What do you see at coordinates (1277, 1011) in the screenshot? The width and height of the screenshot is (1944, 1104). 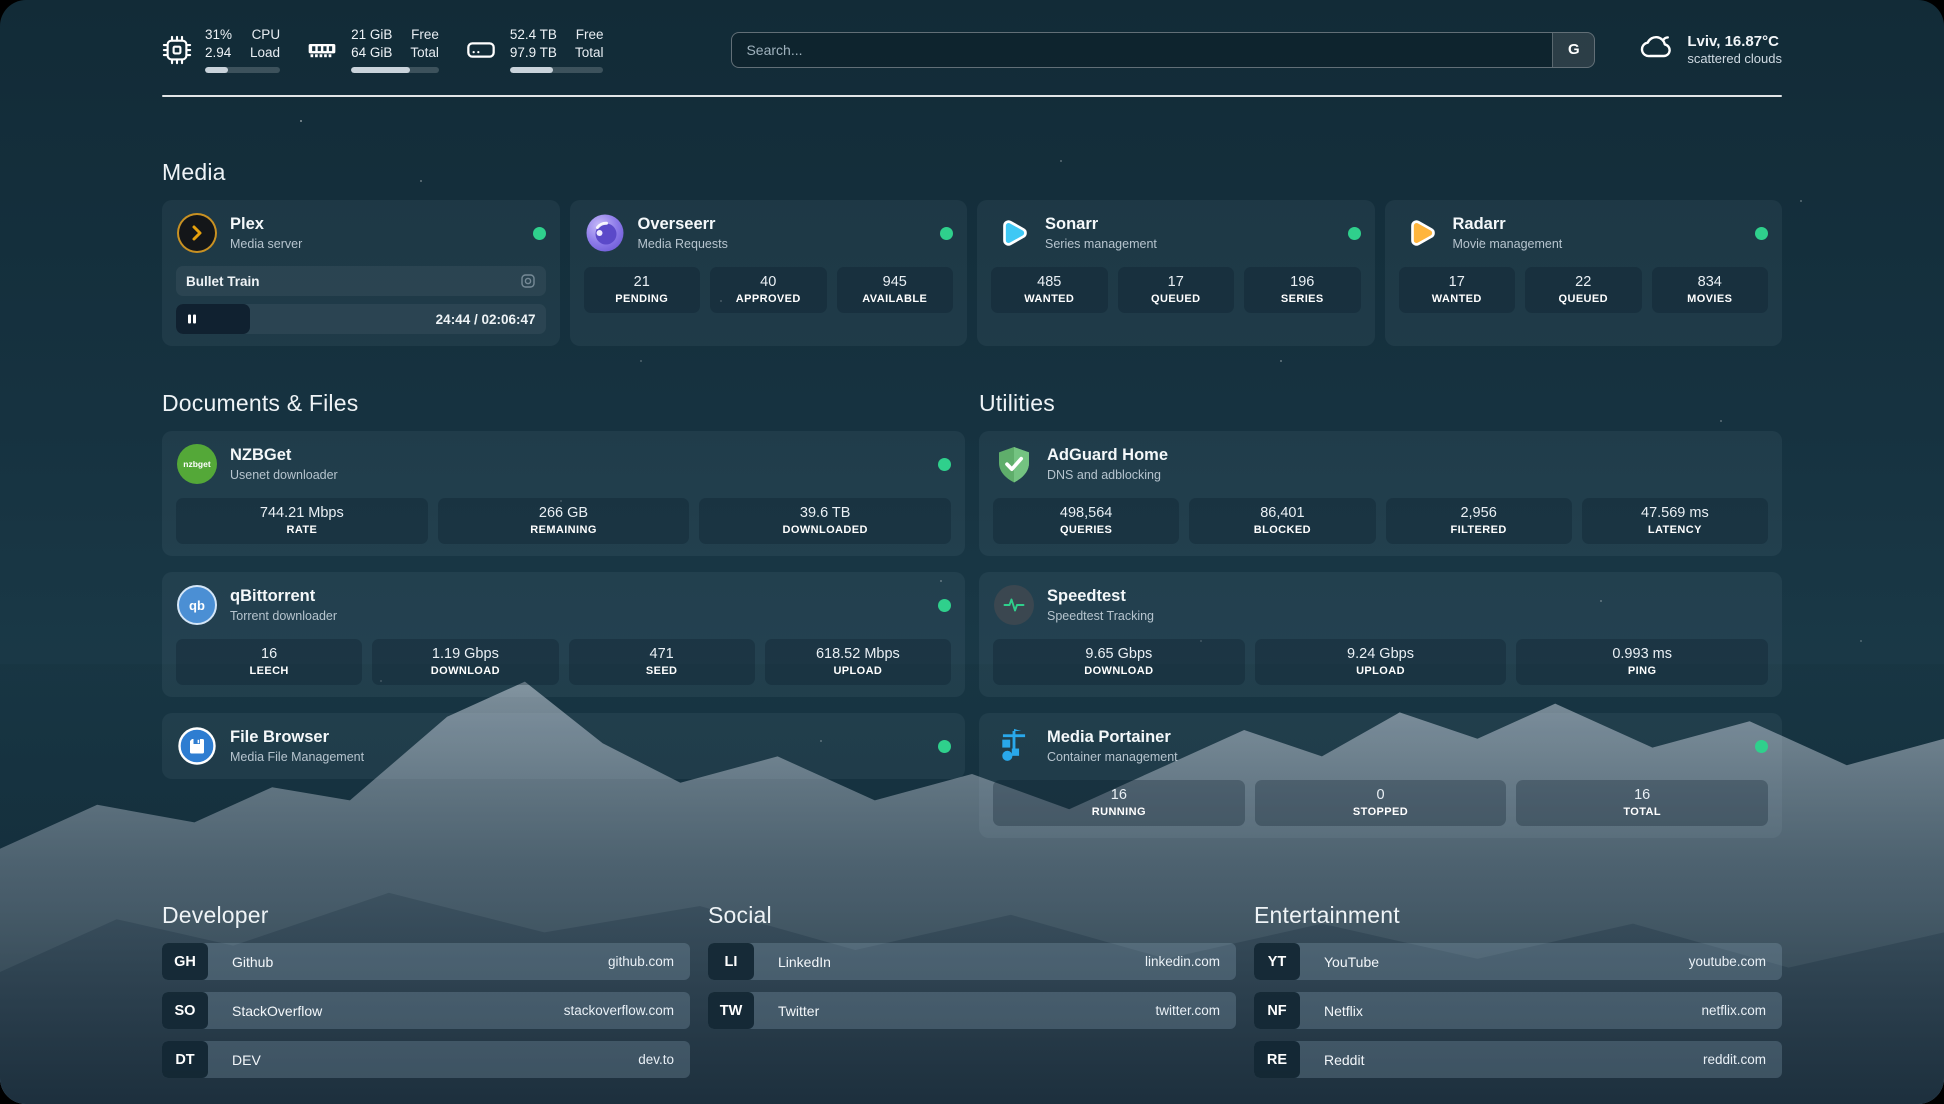 I see `bookmark-abbr: NF` at bounding box center [1277, 1011].